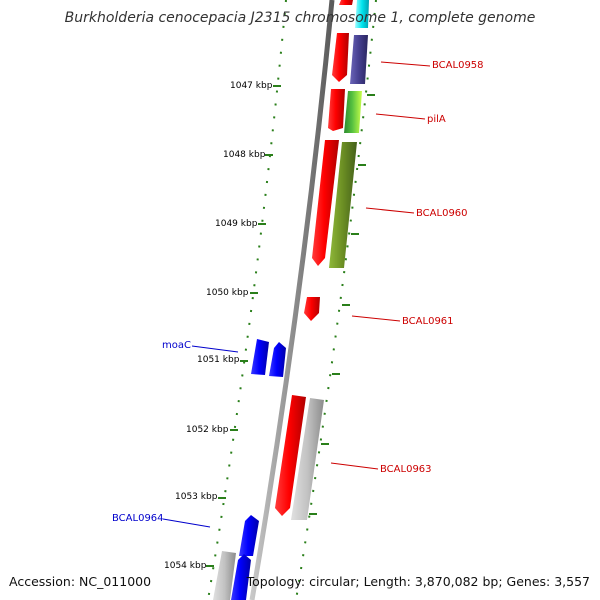 The height and width of the screenshot is (600, 600). What do you see at coordinates (405, 64) in the screenshot?
I see `label-leader-bcal0958` at bounding box center [405, 64].